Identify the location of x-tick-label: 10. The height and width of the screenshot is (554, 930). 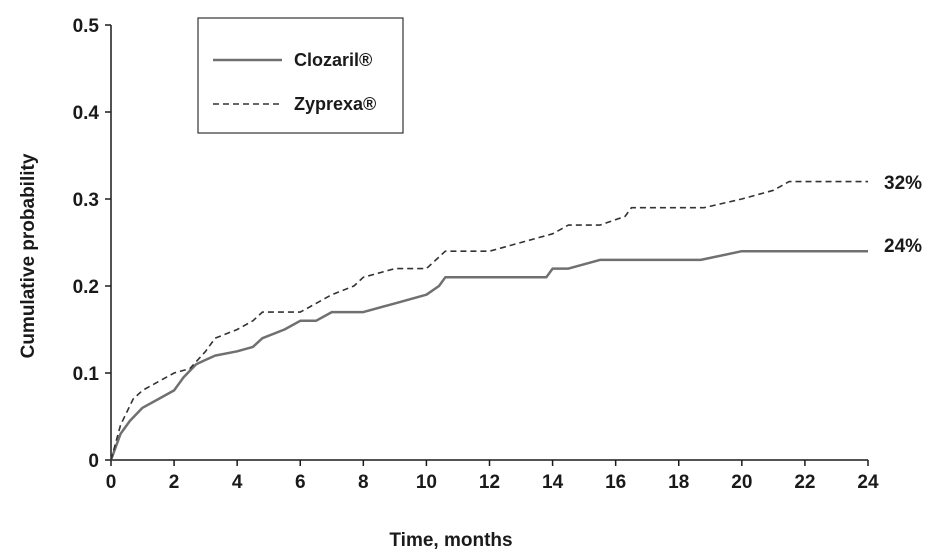
(426, 482).